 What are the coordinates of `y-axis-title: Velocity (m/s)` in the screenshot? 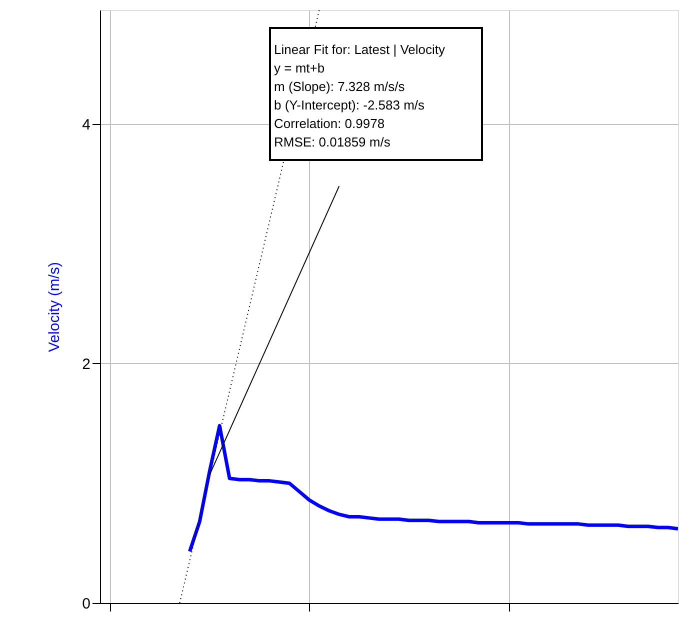 It's located at (55, 307).